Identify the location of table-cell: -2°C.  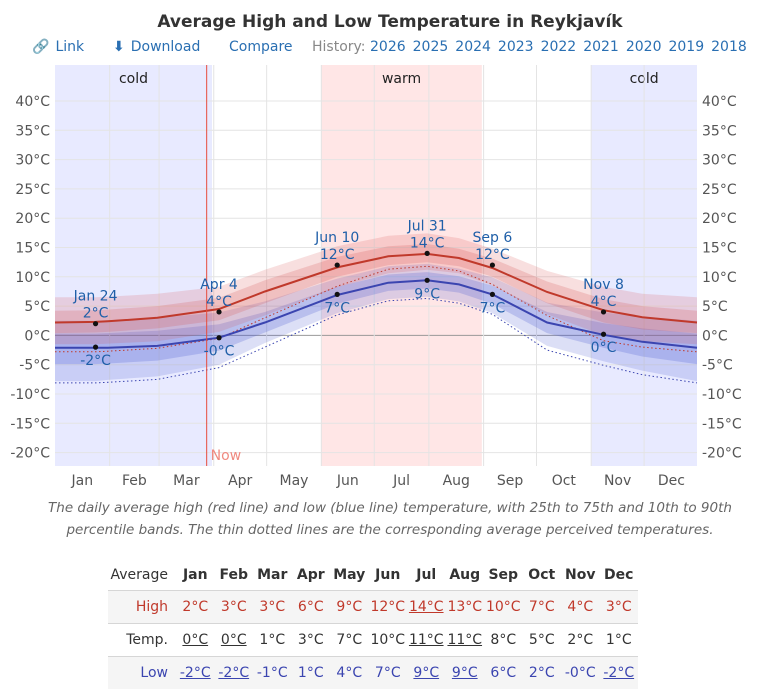
(234, 673).